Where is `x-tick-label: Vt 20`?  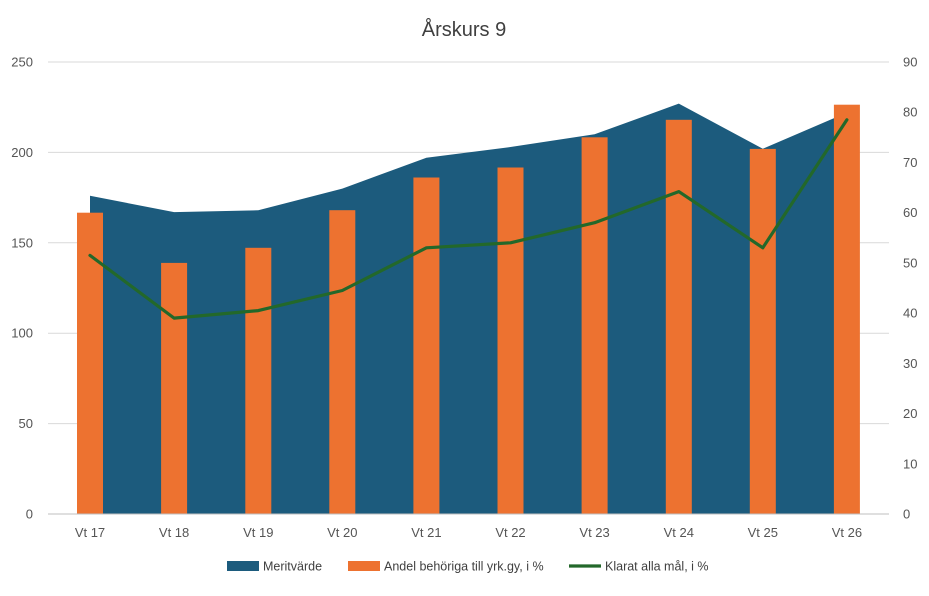
x-tick-label: Vt 20 is located at coordinates (342, 532).